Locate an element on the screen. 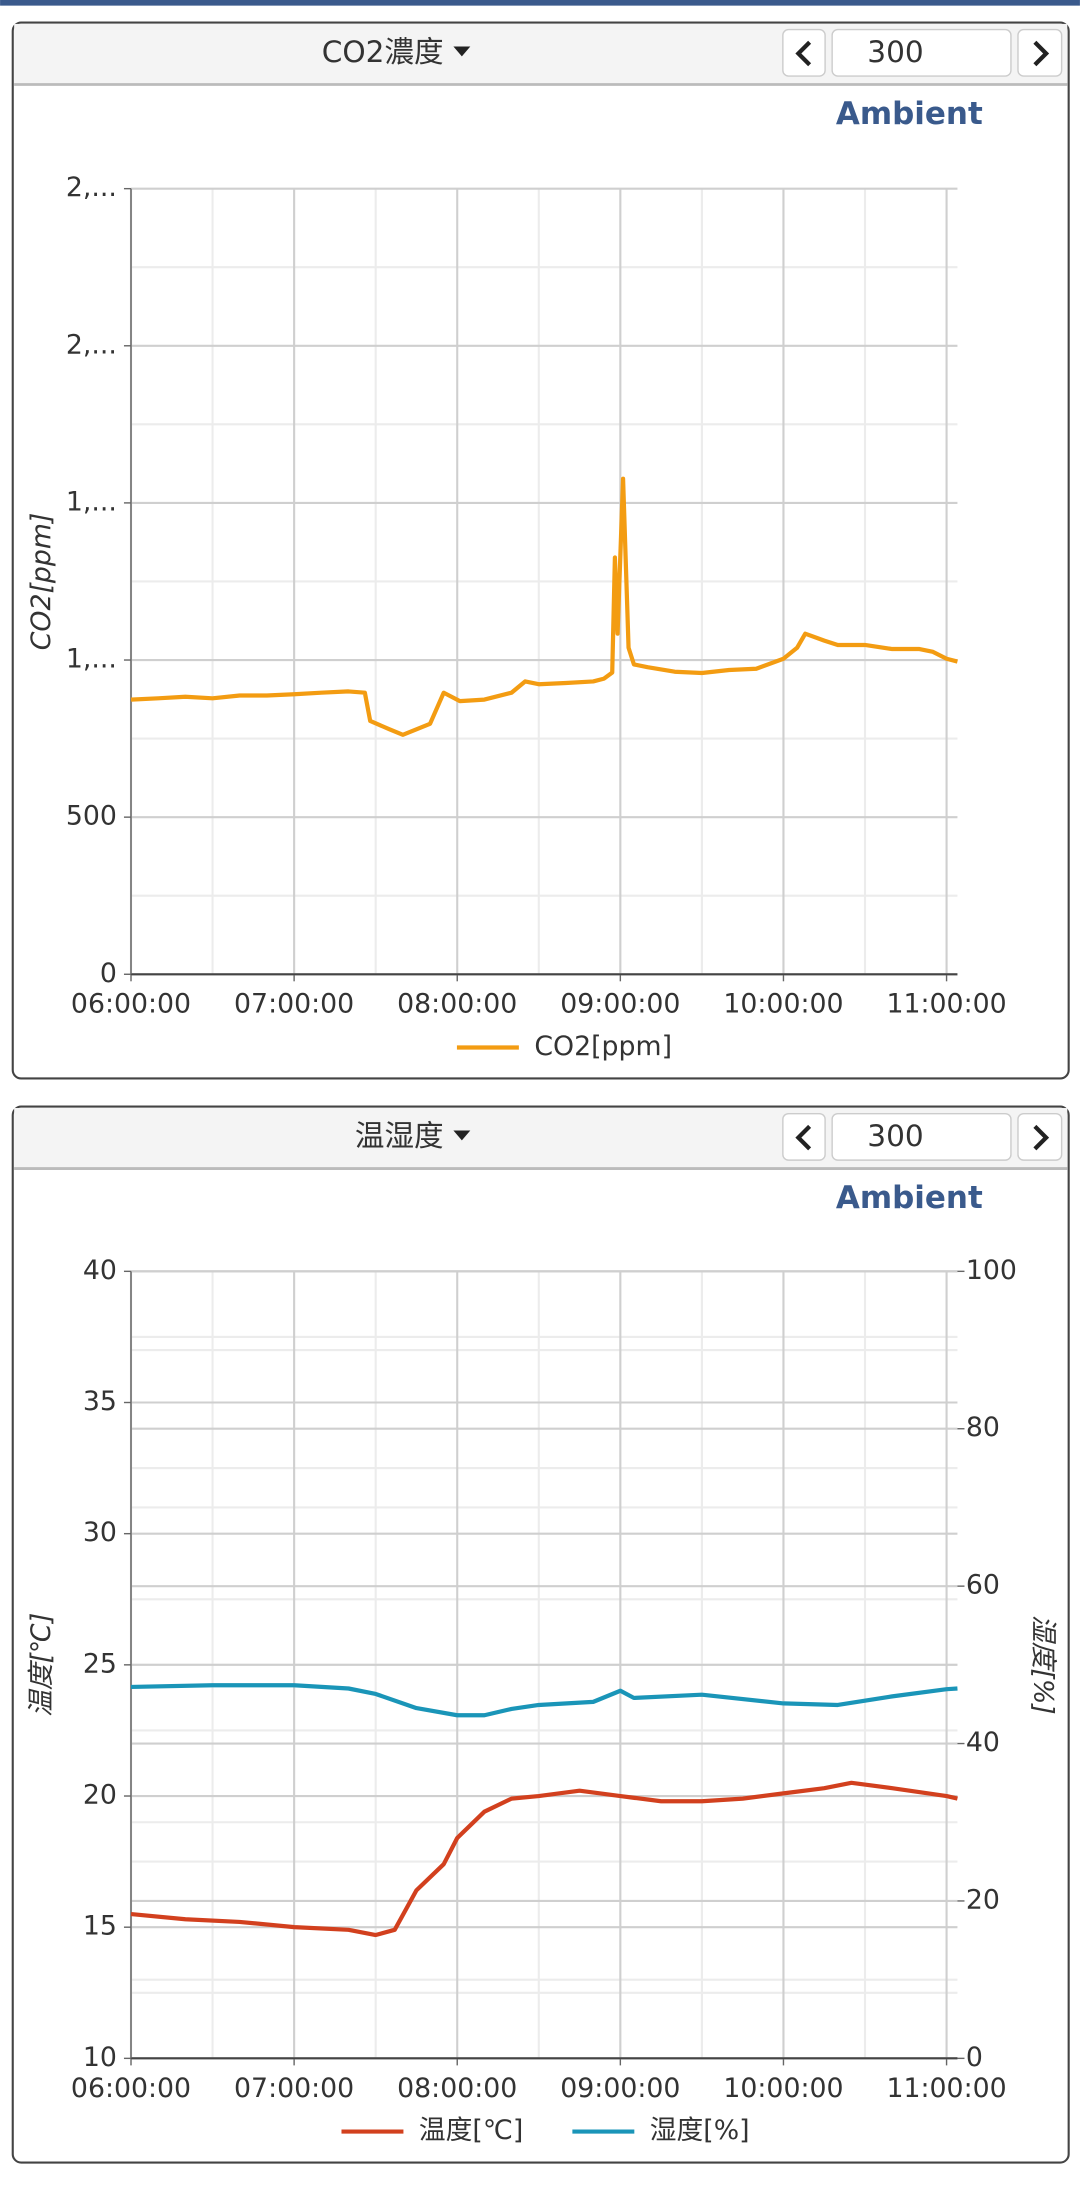 This screenshot has height=2209, width=1080. y-axis-label: 温度[℃] is located at coordinates (41, 1665).